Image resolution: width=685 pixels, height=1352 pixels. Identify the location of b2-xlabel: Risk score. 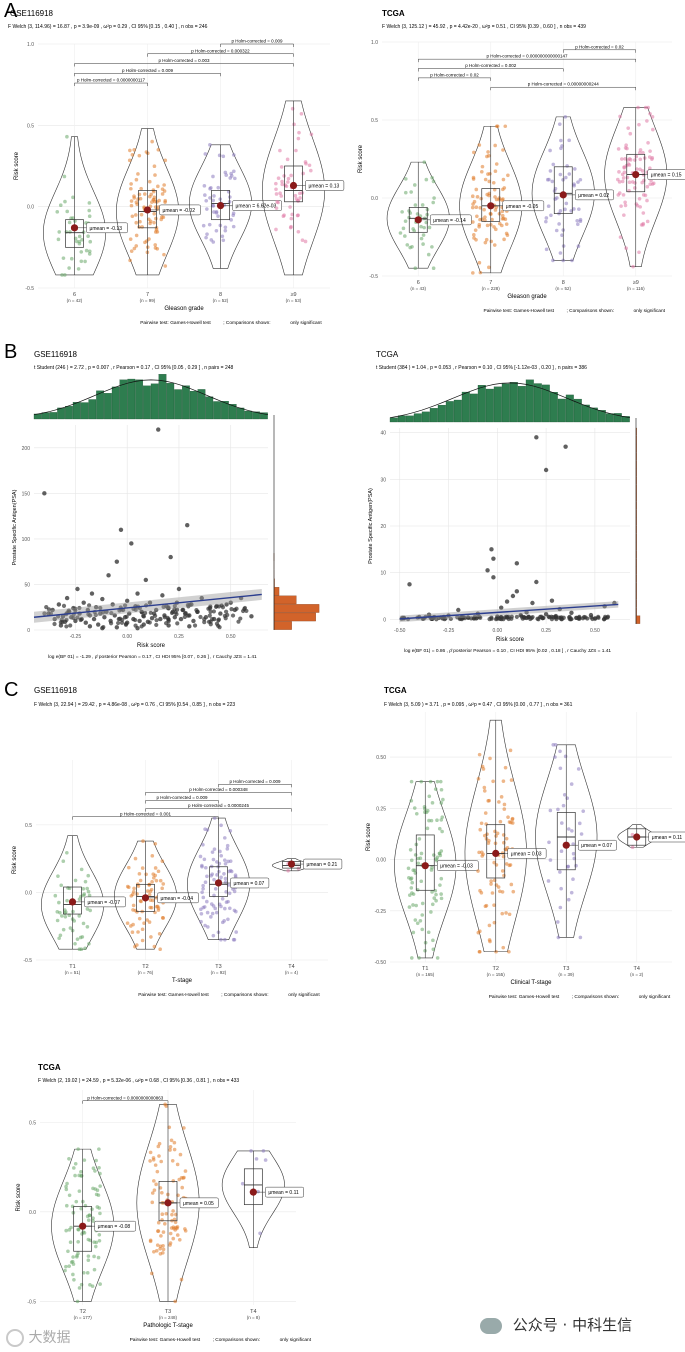
(510, 640).